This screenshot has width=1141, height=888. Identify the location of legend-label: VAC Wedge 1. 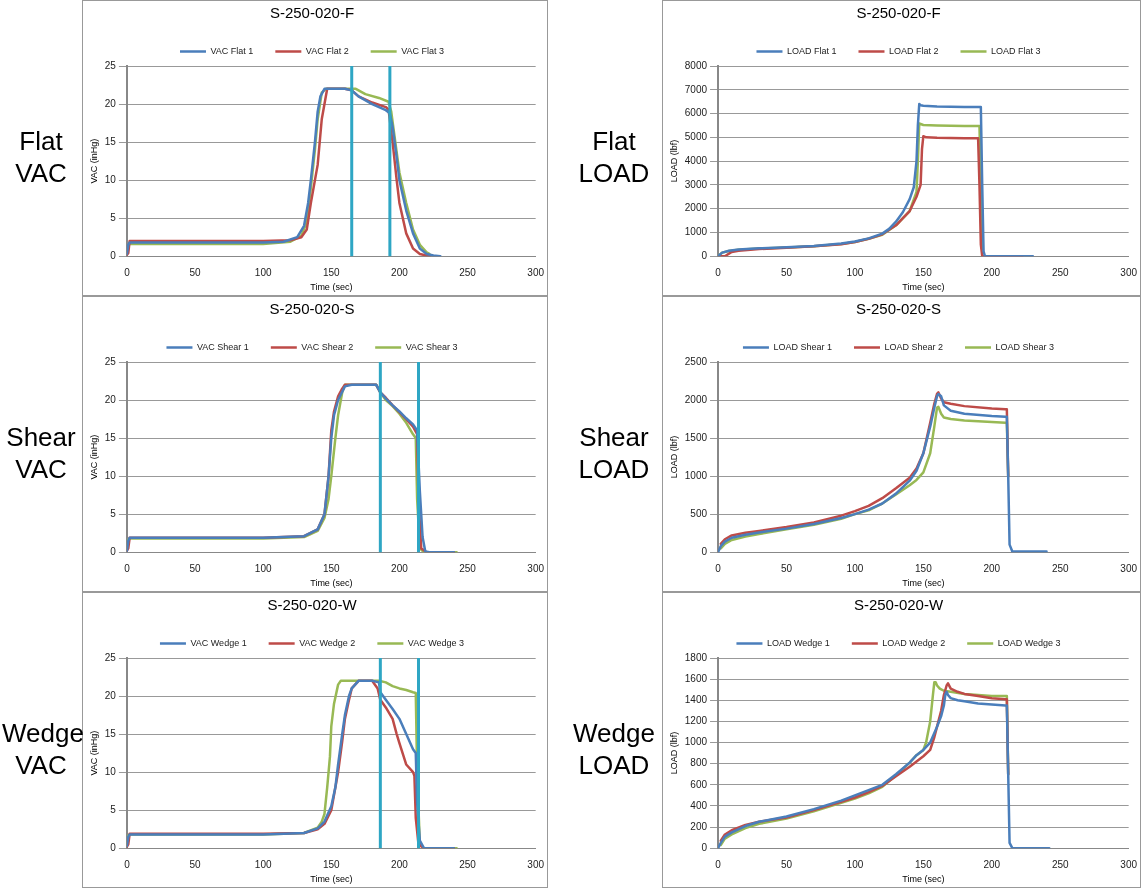
(218, 642).